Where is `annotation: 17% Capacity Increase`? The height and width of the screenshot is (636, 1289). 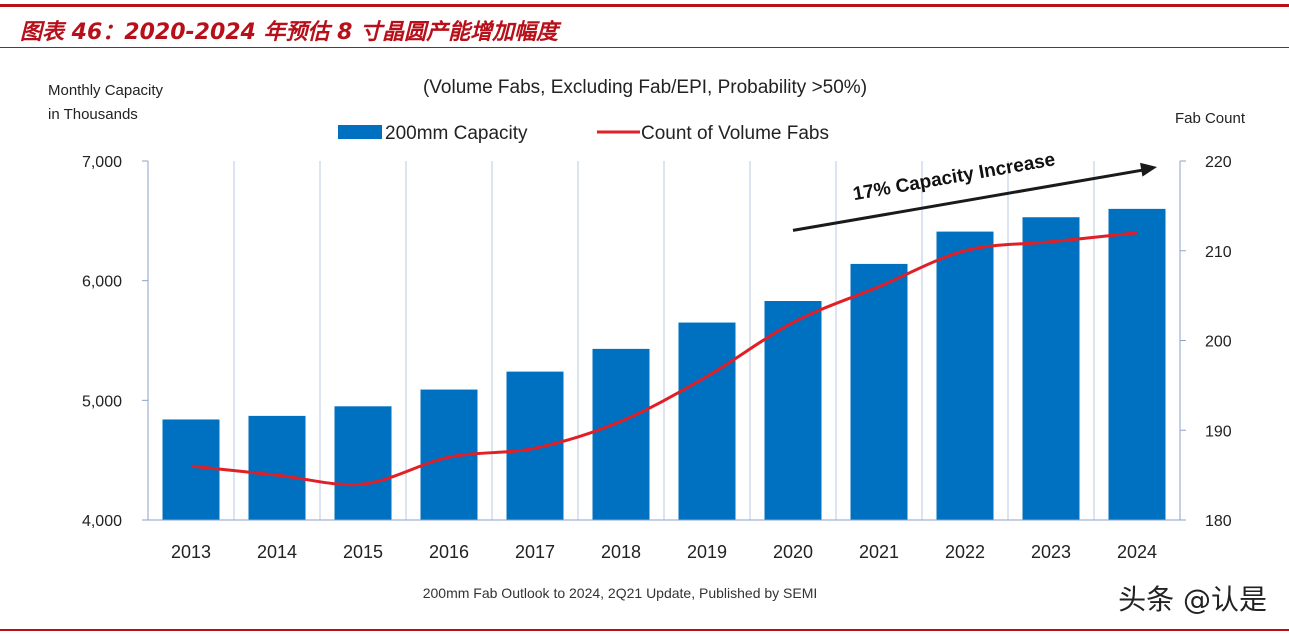
annotation: 17% Capacity Increase is located at coordinates (974, 190).